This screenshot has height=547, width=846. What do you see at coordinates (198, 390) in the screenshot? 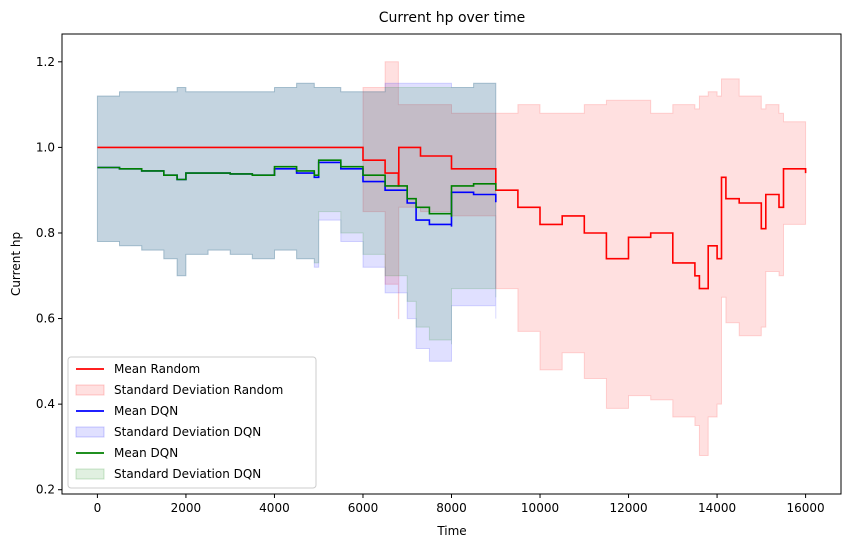
I see `legend-label: Standard Deviation Random` at bounding box center [198, 390].